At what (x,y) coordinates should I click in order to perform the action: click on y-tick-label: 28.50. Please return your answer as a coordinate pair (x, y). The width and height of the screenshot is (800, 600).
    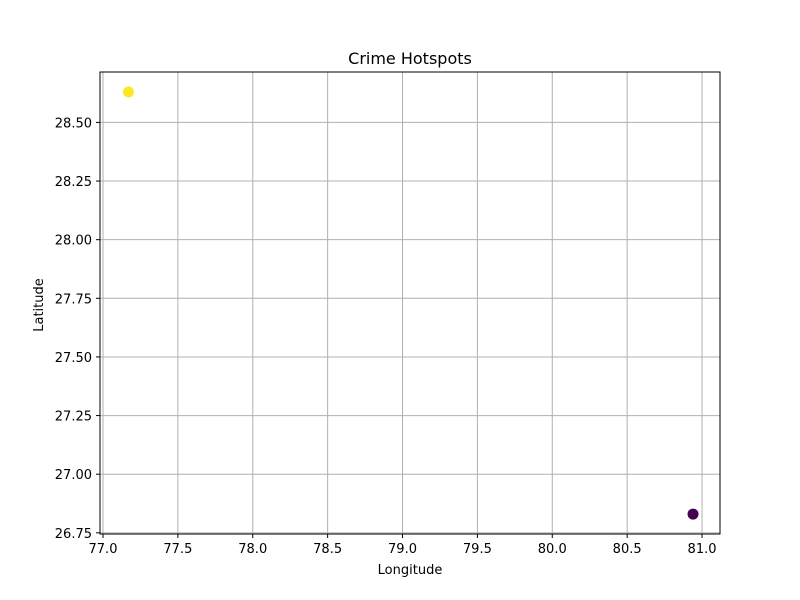
    Looking at the image, I should click on (73, 123).